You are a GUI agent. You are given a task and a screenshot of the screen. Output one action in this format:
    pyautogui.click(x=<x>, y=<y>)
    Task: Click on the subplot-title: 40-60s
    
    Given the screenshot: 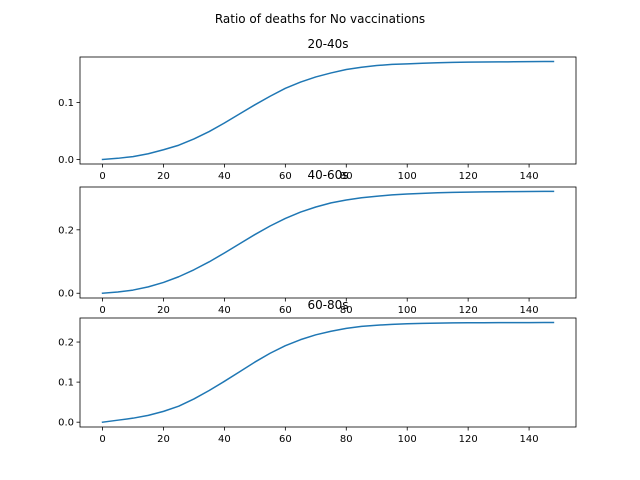 What is the action you would take?
    pyautogui.click(x=327, y=175)
    